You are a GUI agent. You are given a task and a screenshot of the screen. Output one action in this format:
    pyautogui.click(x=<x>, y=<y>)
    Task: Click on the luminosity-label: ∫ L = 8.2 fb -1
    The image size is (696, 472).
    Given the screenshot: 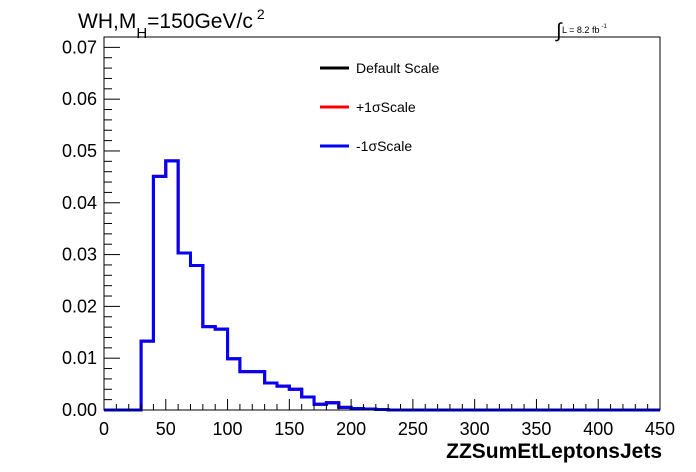 What is the action you would take?
    pyautogui.click(x=581, y=29)
    